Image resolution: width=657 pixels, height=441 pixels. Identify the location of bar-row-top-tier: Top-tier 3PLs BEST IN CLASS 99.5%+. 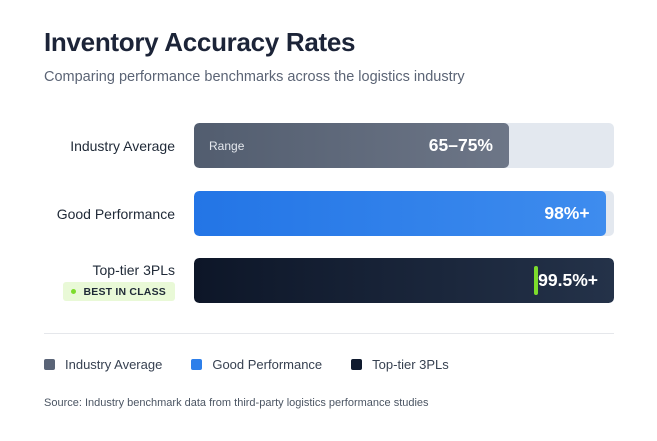
(328, 281).